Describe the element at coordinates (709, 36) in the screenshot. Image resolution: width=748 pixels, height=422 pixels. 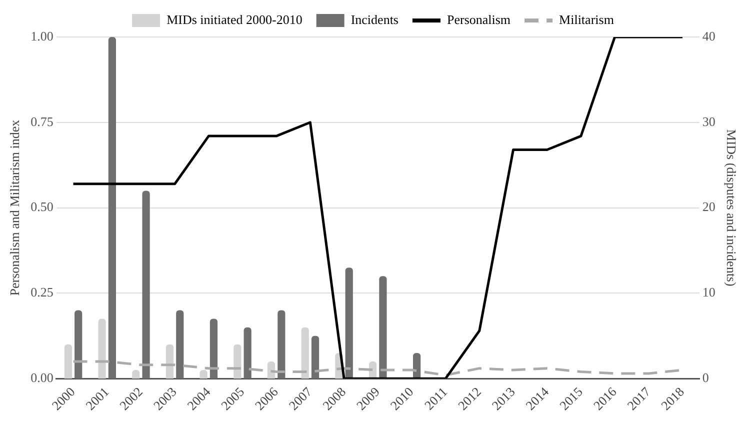
I see `y2-tick-label: 40` at that location.